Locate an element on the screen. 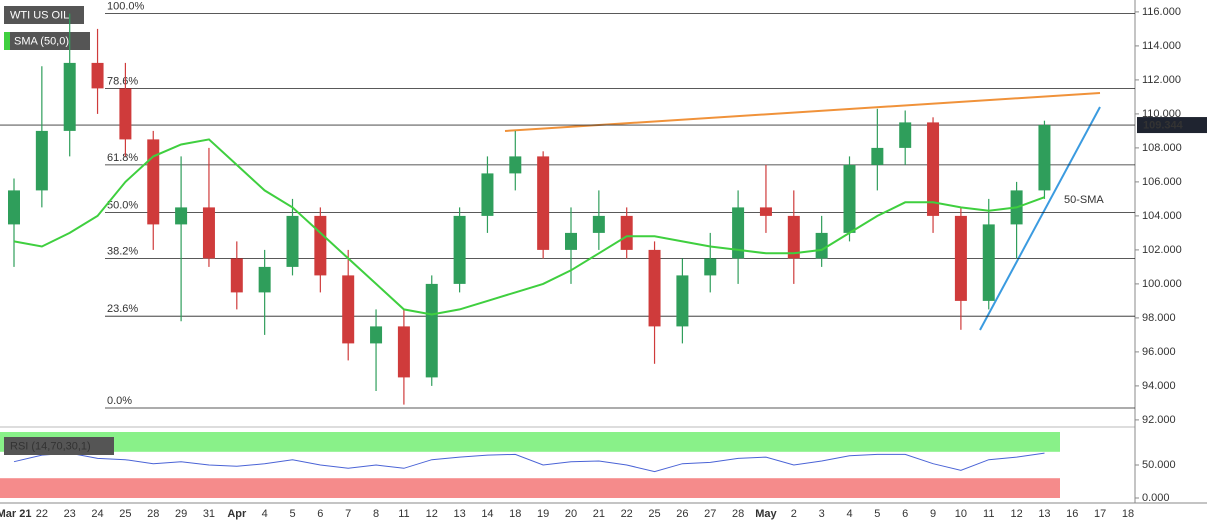 This screenshot has height=526, width=1207. x-tick-label: 9 is located at coordinates (933, 514).